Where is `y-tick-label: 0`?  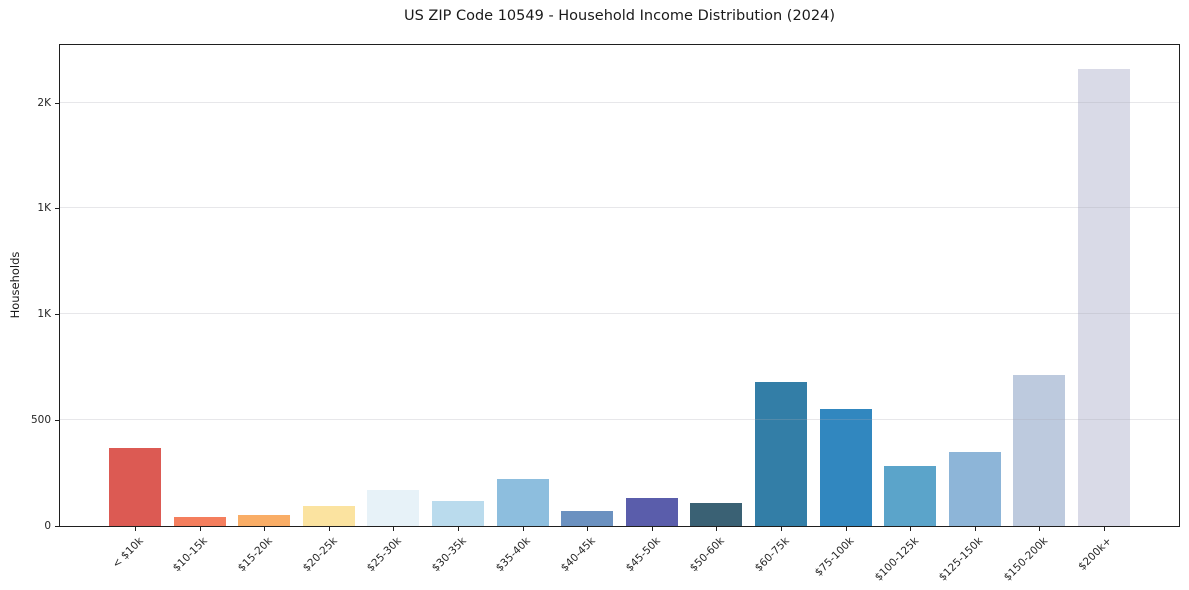 y-tick-label: 0 is located at coordinates (47, 526).